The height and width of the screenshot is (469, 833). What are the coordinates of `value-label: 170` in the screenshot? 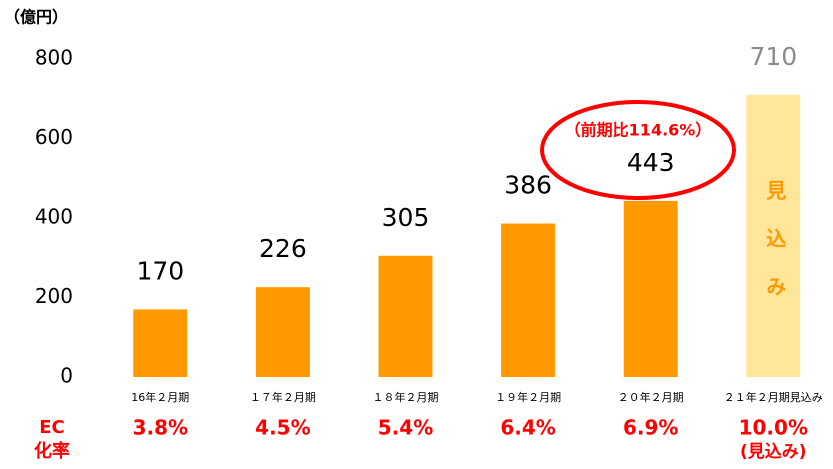 It's located at (160, 270).